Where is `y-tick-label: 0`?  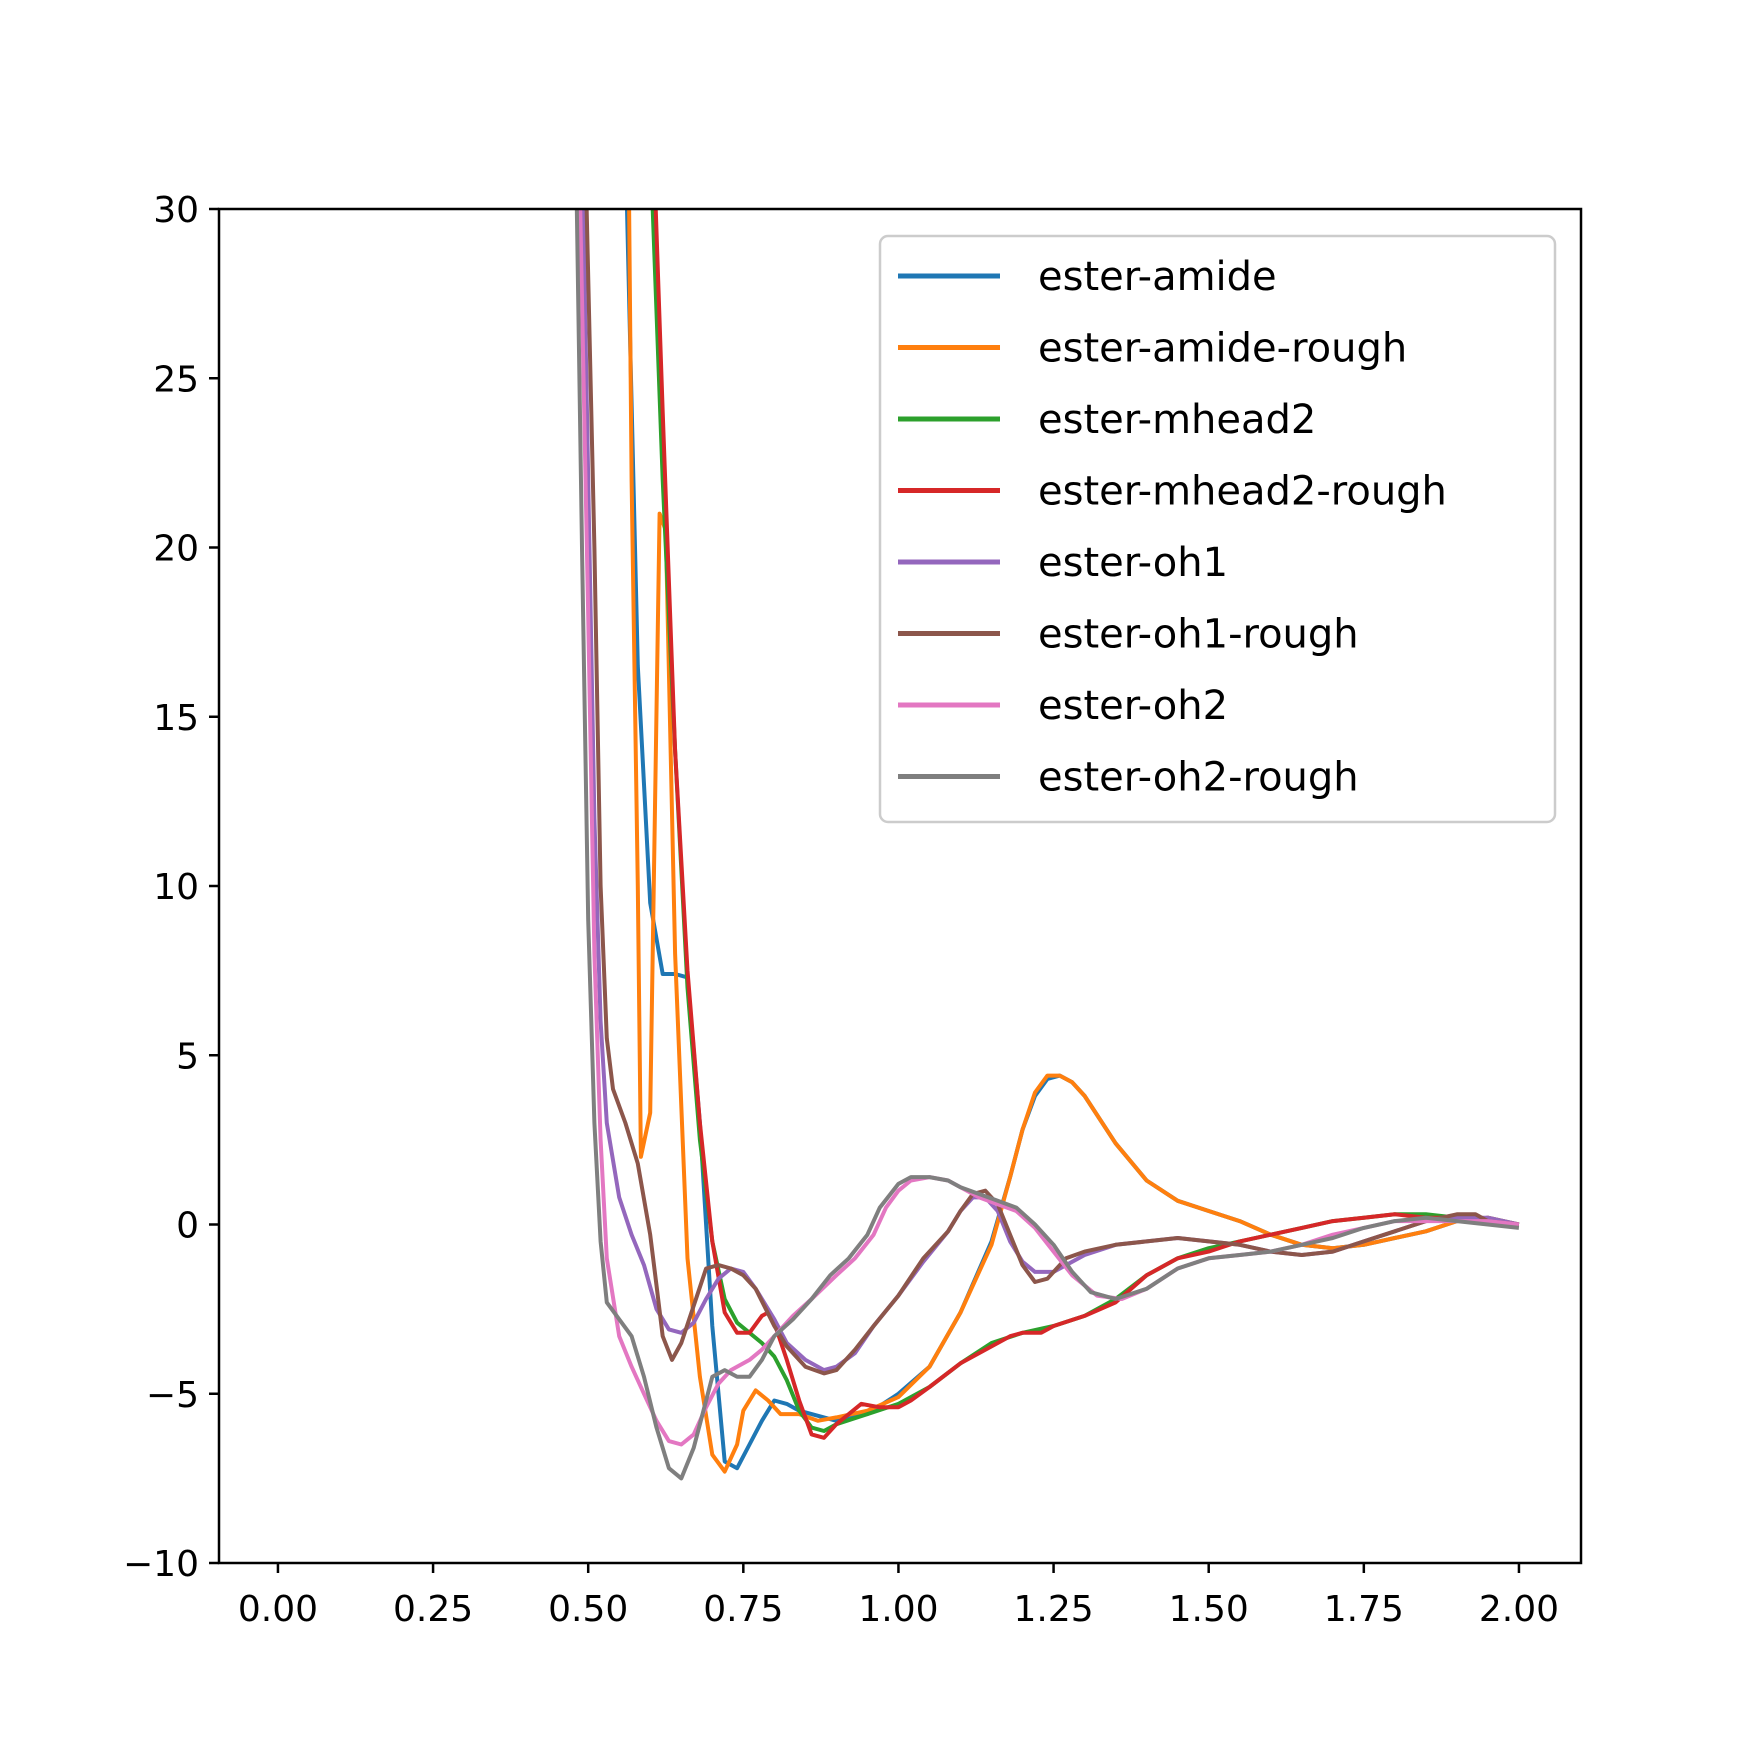
y-tick-label: 0 is located at coordinates (187, 1226).